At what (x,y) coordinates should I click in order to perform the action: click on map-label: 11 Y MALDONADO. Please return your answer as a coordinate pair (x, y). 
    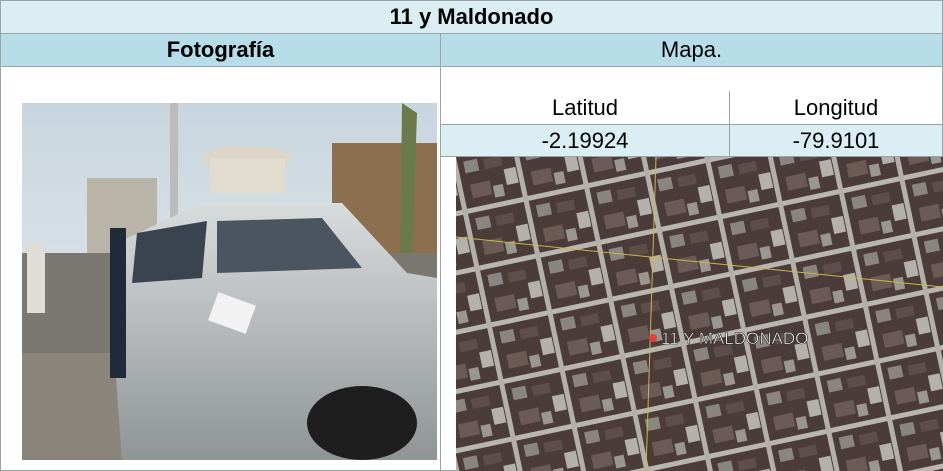
    Looking at the image, I should click on (734, 338).